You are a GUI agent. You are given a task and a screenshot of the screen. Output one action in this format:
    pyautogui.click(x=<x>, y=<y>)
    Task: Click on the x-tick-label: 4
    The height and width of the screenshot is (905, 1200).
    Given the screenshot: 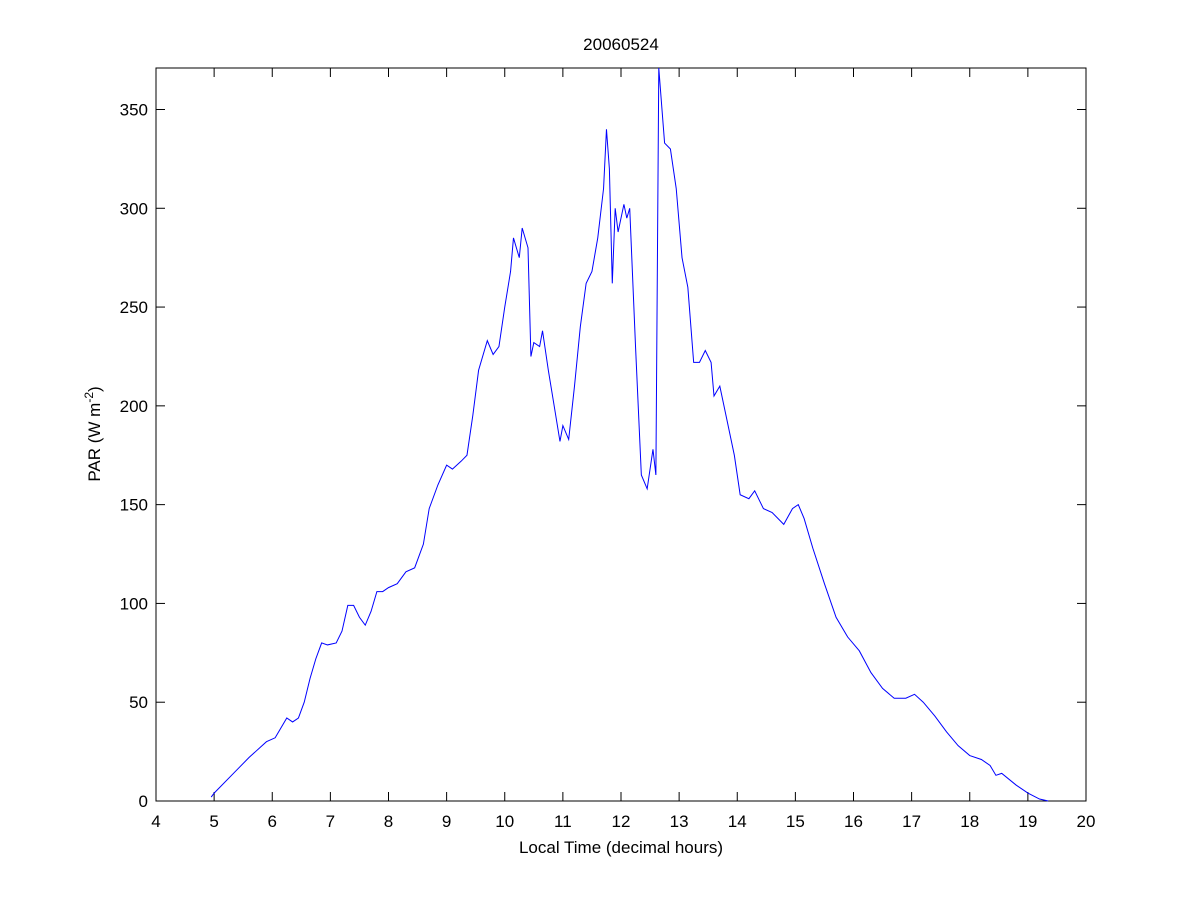 What is the action you would take?
    pyautogui.click(x=155, y=821)
    